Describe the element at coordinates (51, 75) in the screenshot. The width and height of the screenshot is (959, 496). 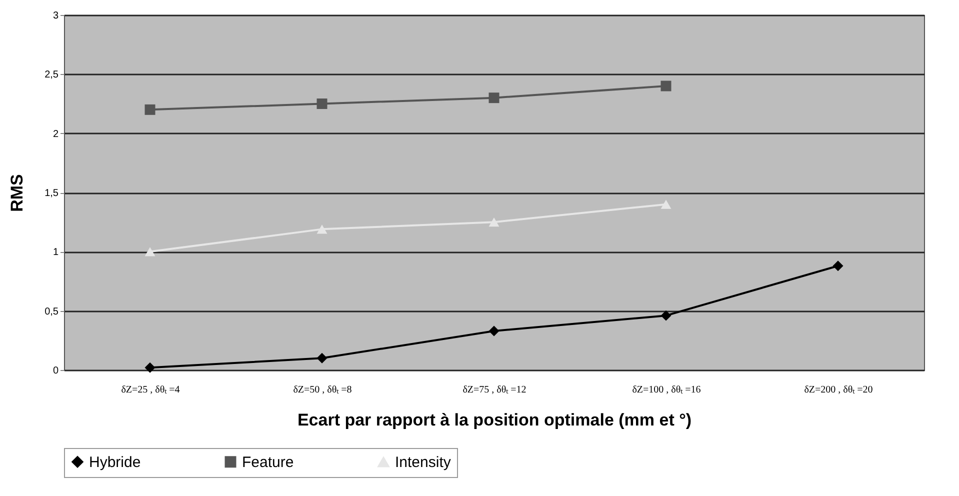
I see `y-tick-label: 2,5` at that location.